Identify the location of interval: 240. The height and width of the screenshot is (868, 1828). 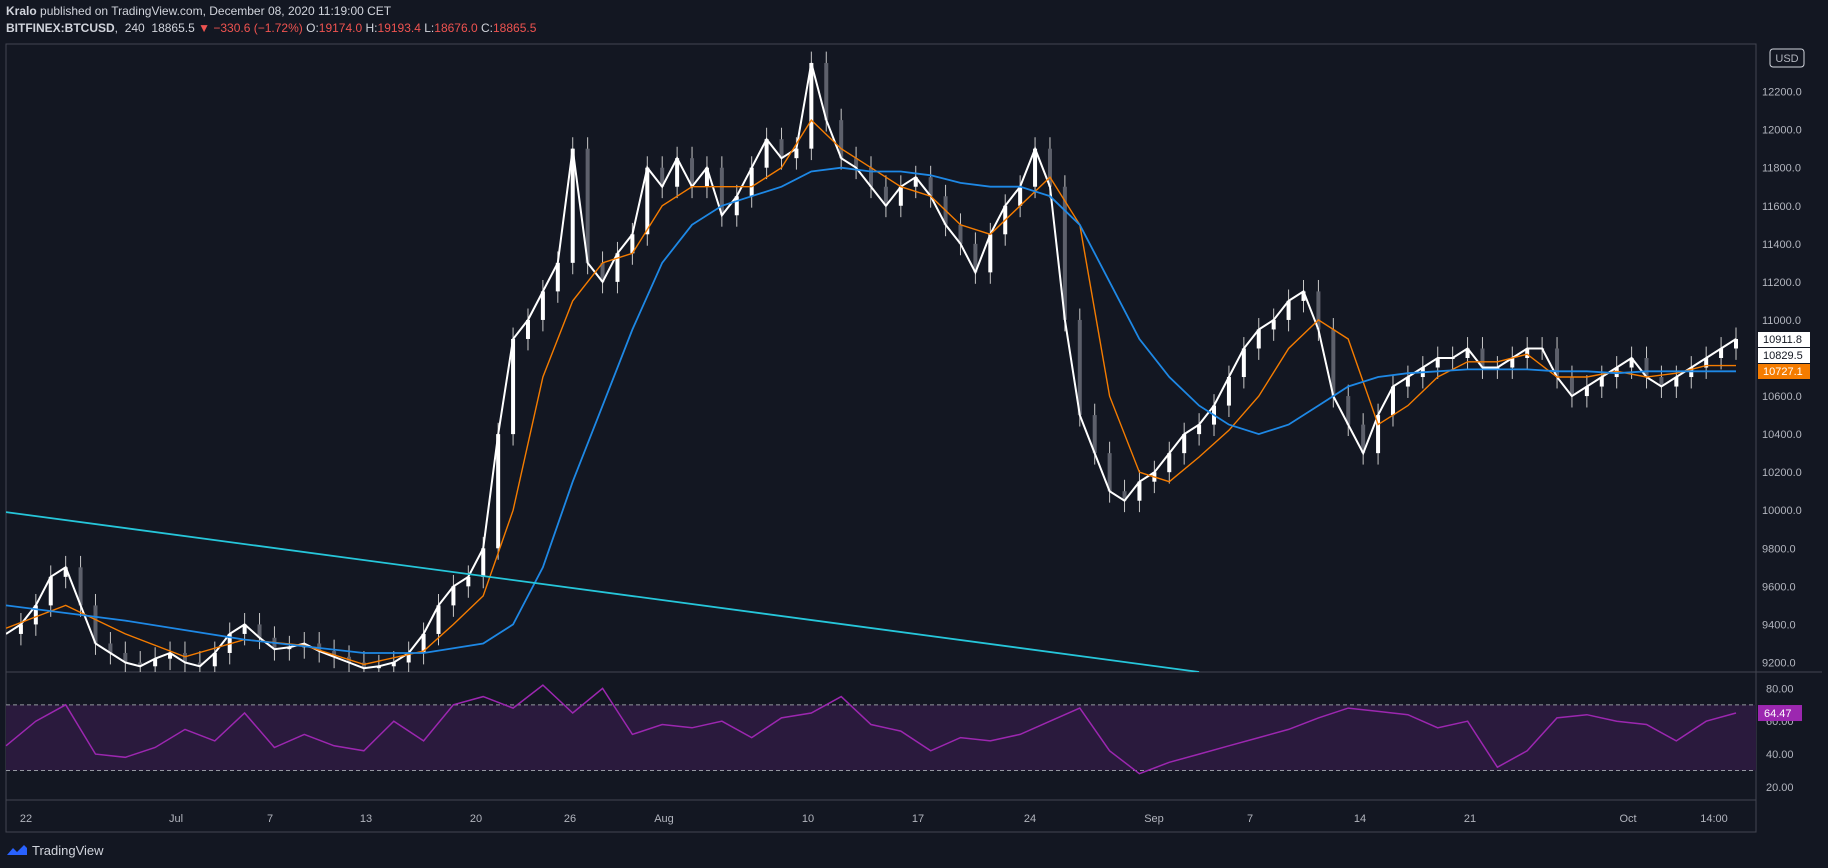
(134, 28).